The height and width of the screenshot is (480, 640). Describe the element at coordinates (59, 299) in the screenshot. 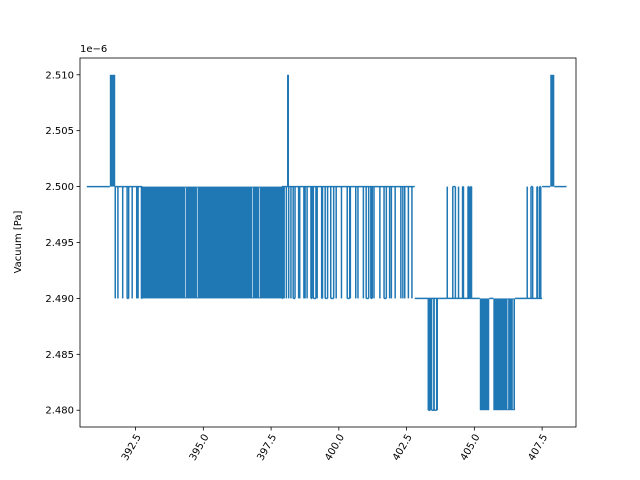

I see `y-tick-label: 2.490` at that location.